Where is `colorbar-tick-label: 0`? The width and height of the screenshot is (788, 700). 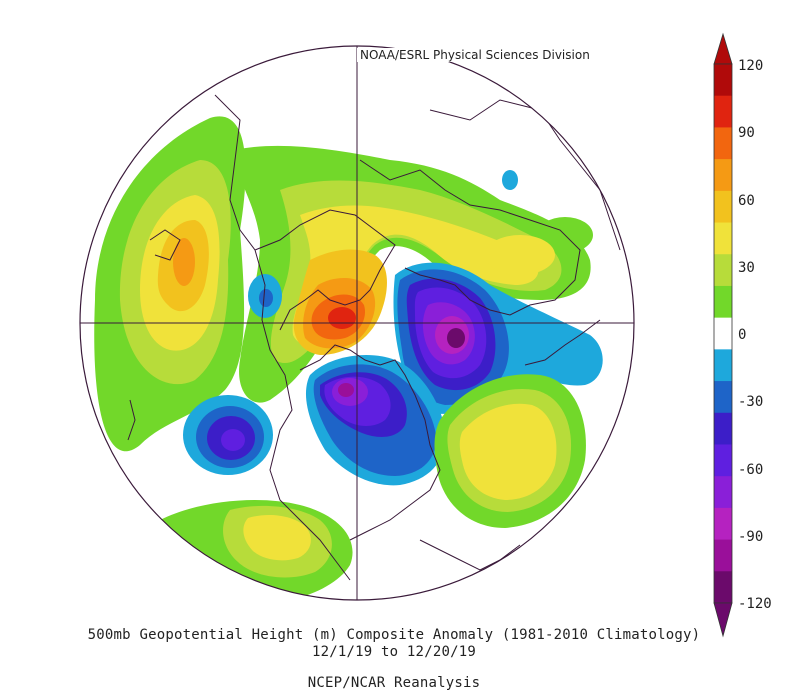 colorbar-tick-label: 0 is located at coordinates (742, 335).